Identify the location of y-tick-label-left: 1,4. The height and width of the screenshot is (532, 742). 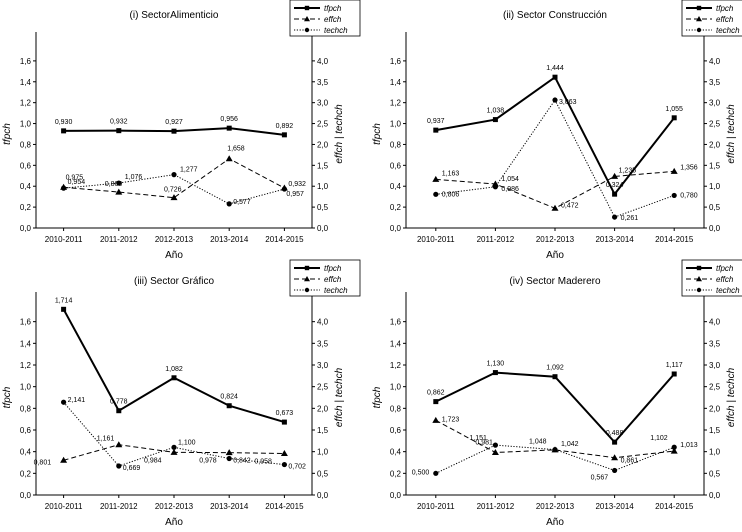
(396, 343).